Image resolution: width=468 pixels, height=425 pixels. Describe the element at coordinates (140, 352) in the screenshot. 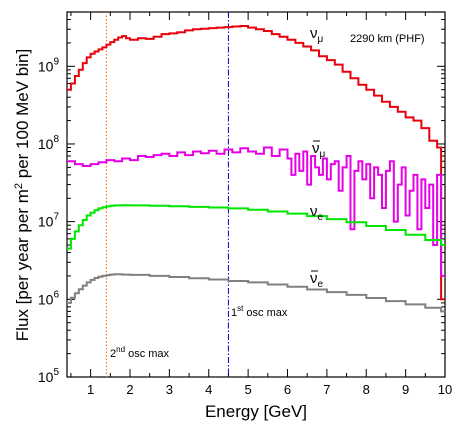

I see `2nd-osc-max-label: 2nd osc max` at that location.